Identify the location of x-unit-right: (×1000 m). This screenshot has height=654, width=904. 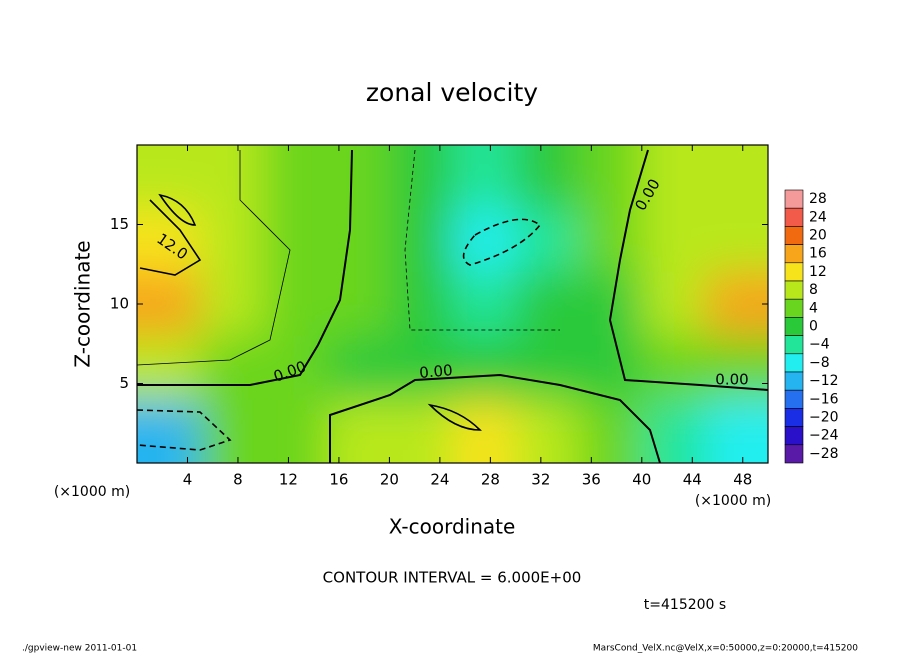
(733, 501).